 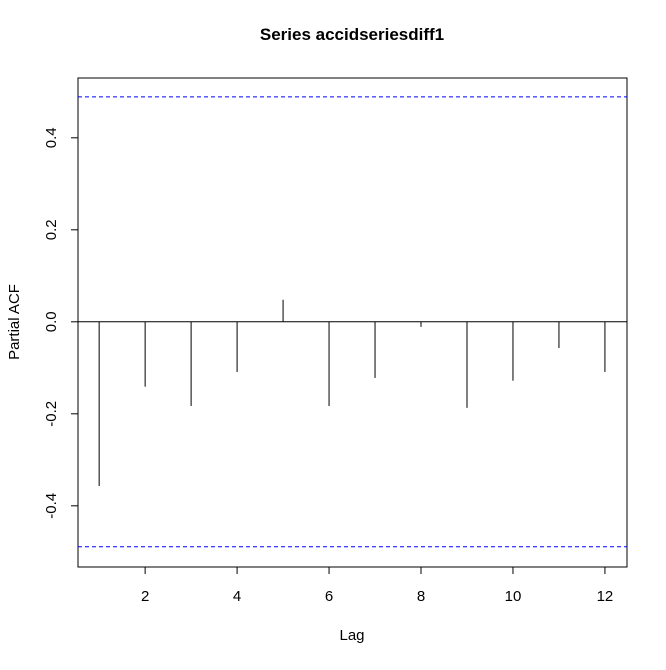 What do you see at coordinates (329, 596) in the screenshot?
I see `x-tick-label: 6` at bounding box center [329, 596].